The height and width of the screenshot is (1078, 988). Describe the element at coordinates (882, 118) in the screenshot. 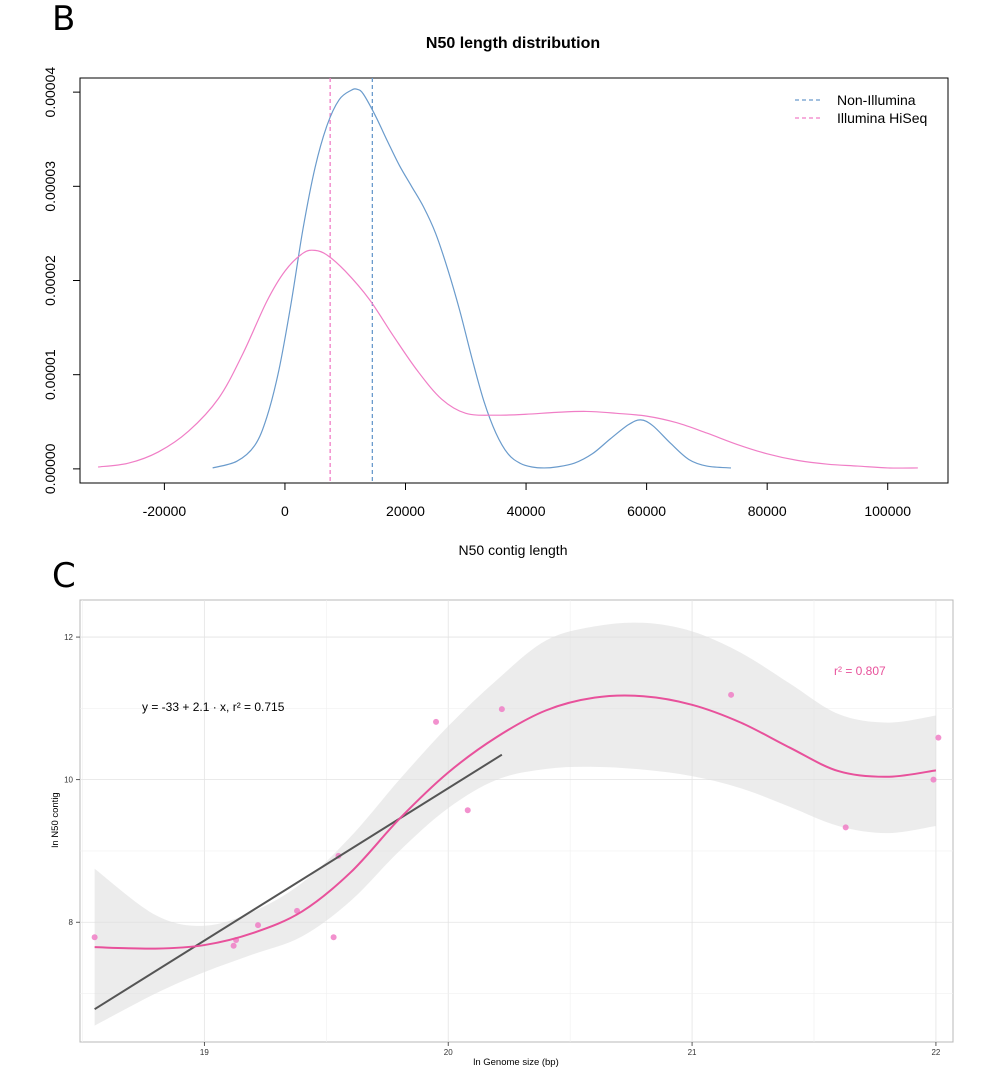

I see `legend-label: Illumina HiSeq` at that location.